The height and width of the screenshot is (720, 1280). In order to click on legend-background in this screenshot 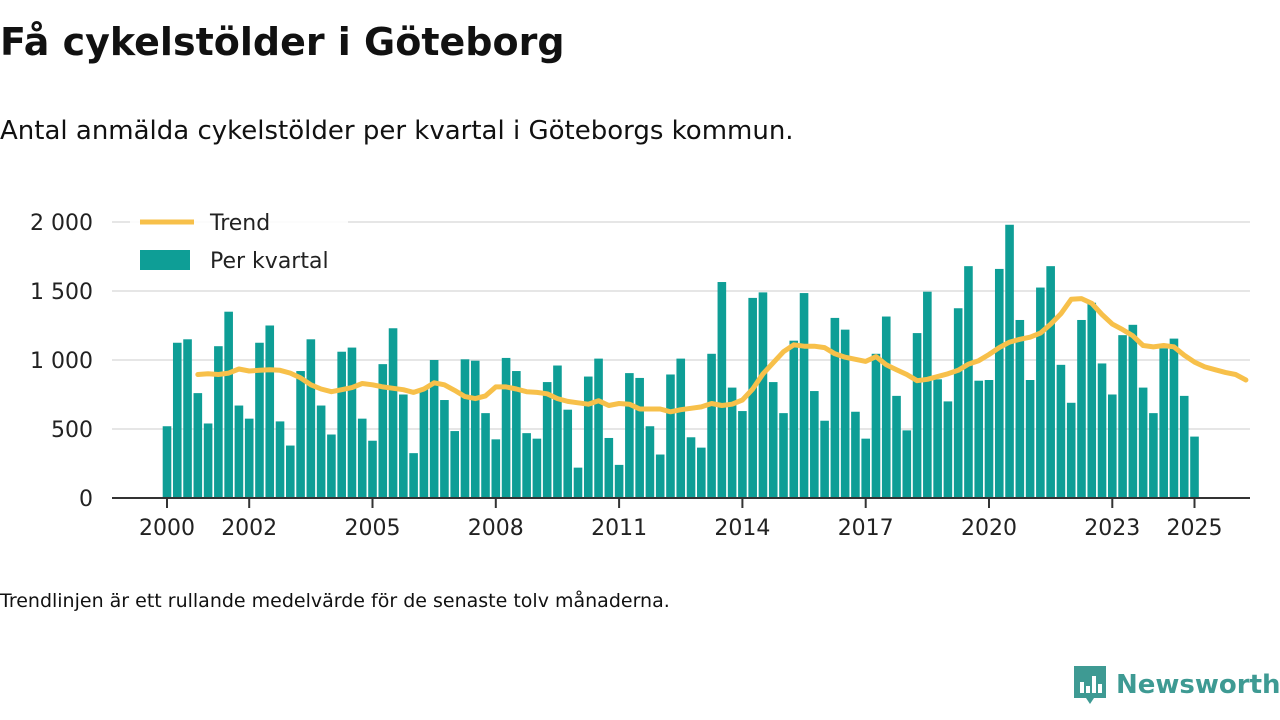, I will do `click(239, 246)`.